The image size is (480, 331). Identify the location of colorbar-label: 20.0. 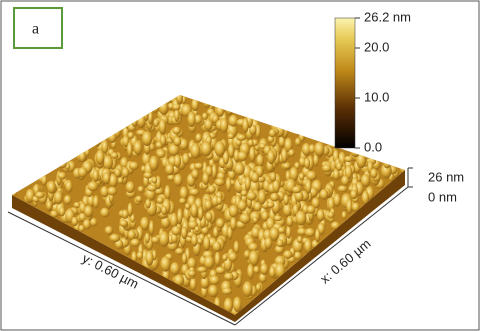
(376, 46).